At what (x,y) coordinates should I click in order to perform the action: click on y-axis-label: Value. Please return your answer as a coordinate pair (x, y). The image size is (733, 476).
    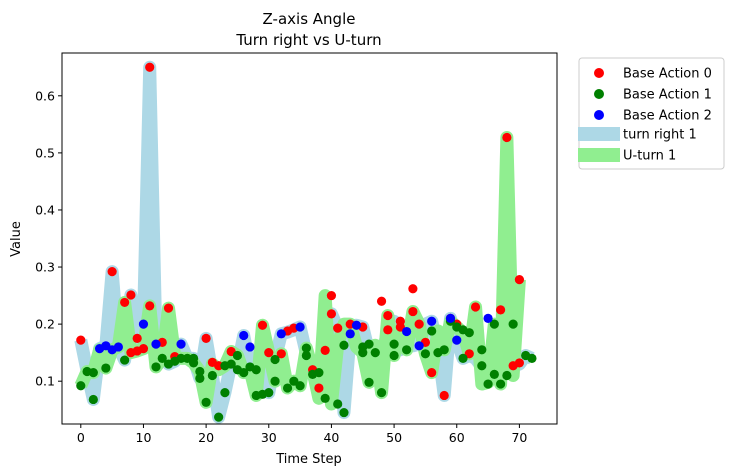
    Looking at the image, I should click on (16, 239).